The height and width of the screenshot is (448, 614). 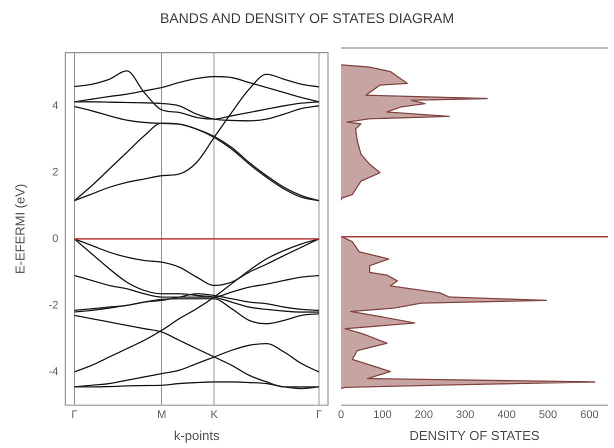 I want to click on x-tick-label: 300, so click(x=465, y=414).